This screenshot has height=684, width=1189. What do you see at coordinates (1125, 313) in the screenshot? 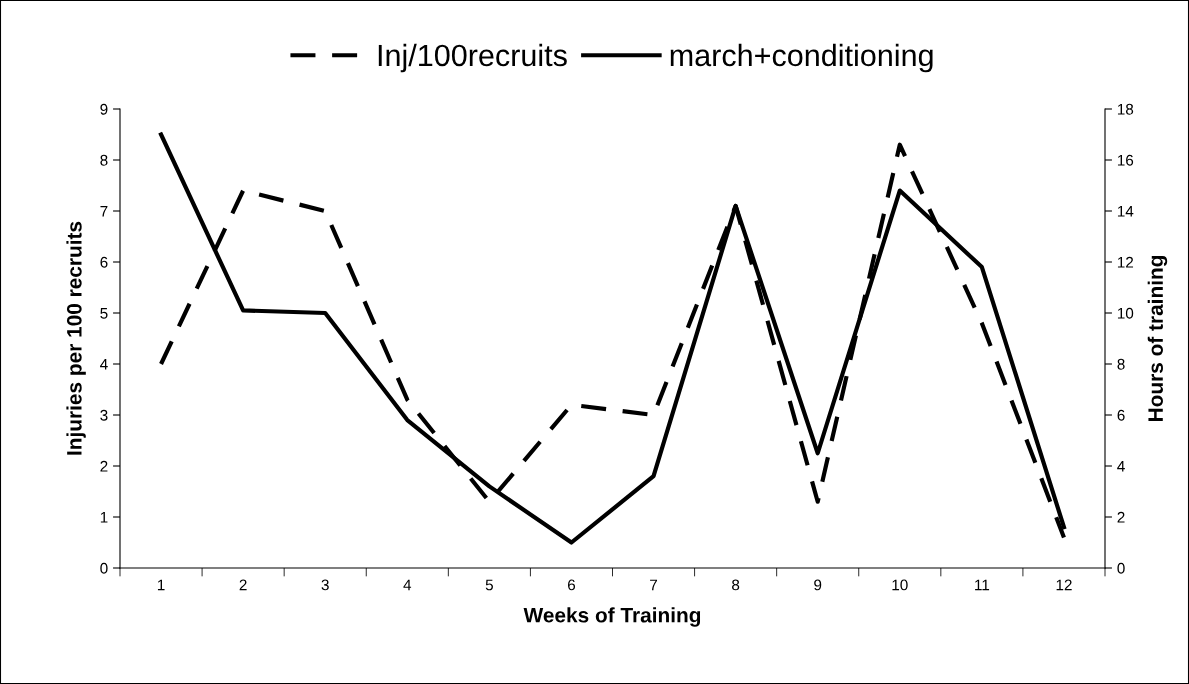
I see `y2-tick-label: 10` at bounding box center [1125, 313].